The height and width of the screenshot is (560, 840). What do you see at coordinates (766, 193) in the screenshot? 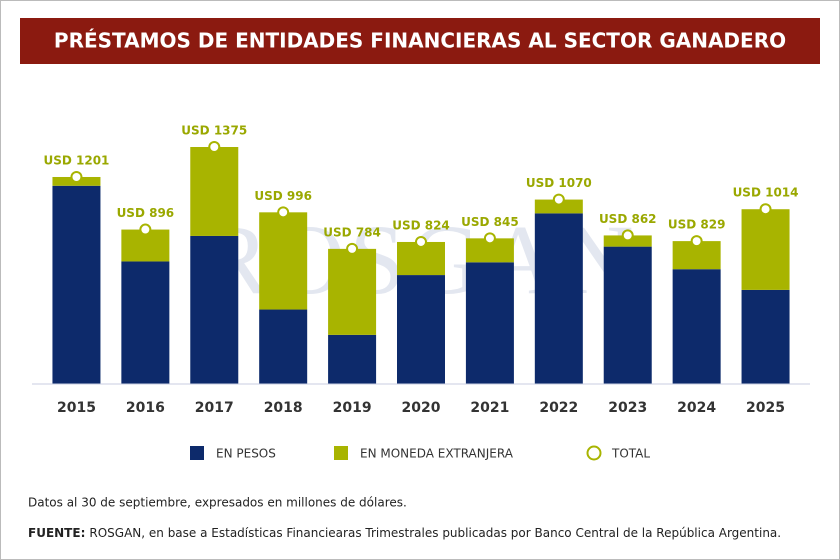
I see `value-label: USD 1014` at bounding box center [766, 193].